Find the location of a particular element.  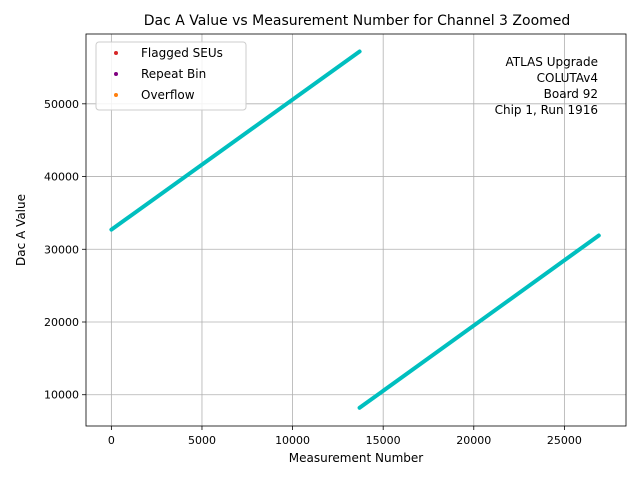

x-tick-label: 15000 is located at coordinates (383, 440).